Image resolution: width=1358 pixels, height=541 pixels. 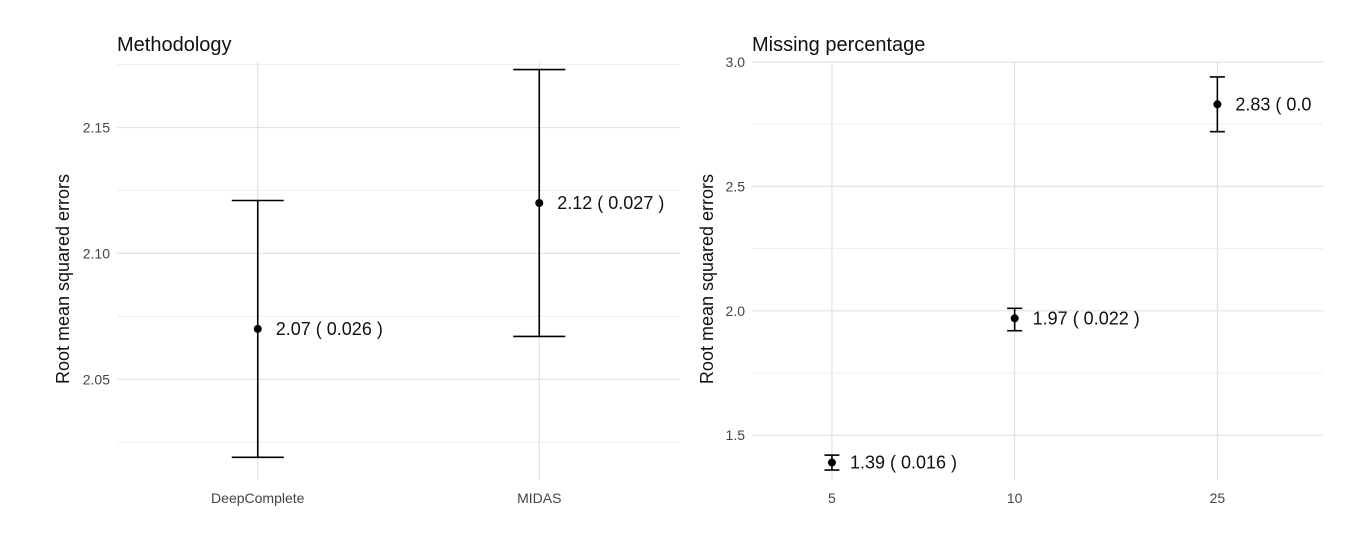 What do you see at coordinates (1218, 498) in the screenshot?
I see `x-tick-label: 25` at bounding box center [1218, 498].